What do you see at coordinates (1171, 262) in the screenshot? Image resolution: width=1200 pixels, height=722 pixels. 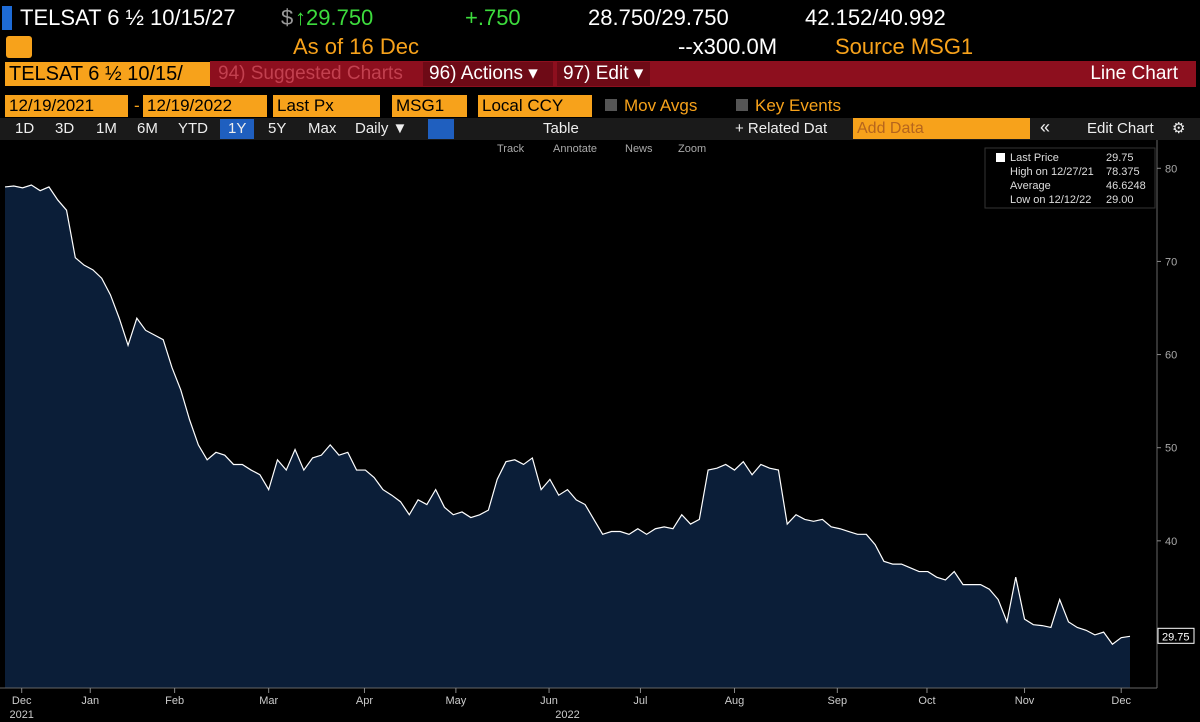 I see `y-tick-label: 70` at bounding box center [1171, 262].